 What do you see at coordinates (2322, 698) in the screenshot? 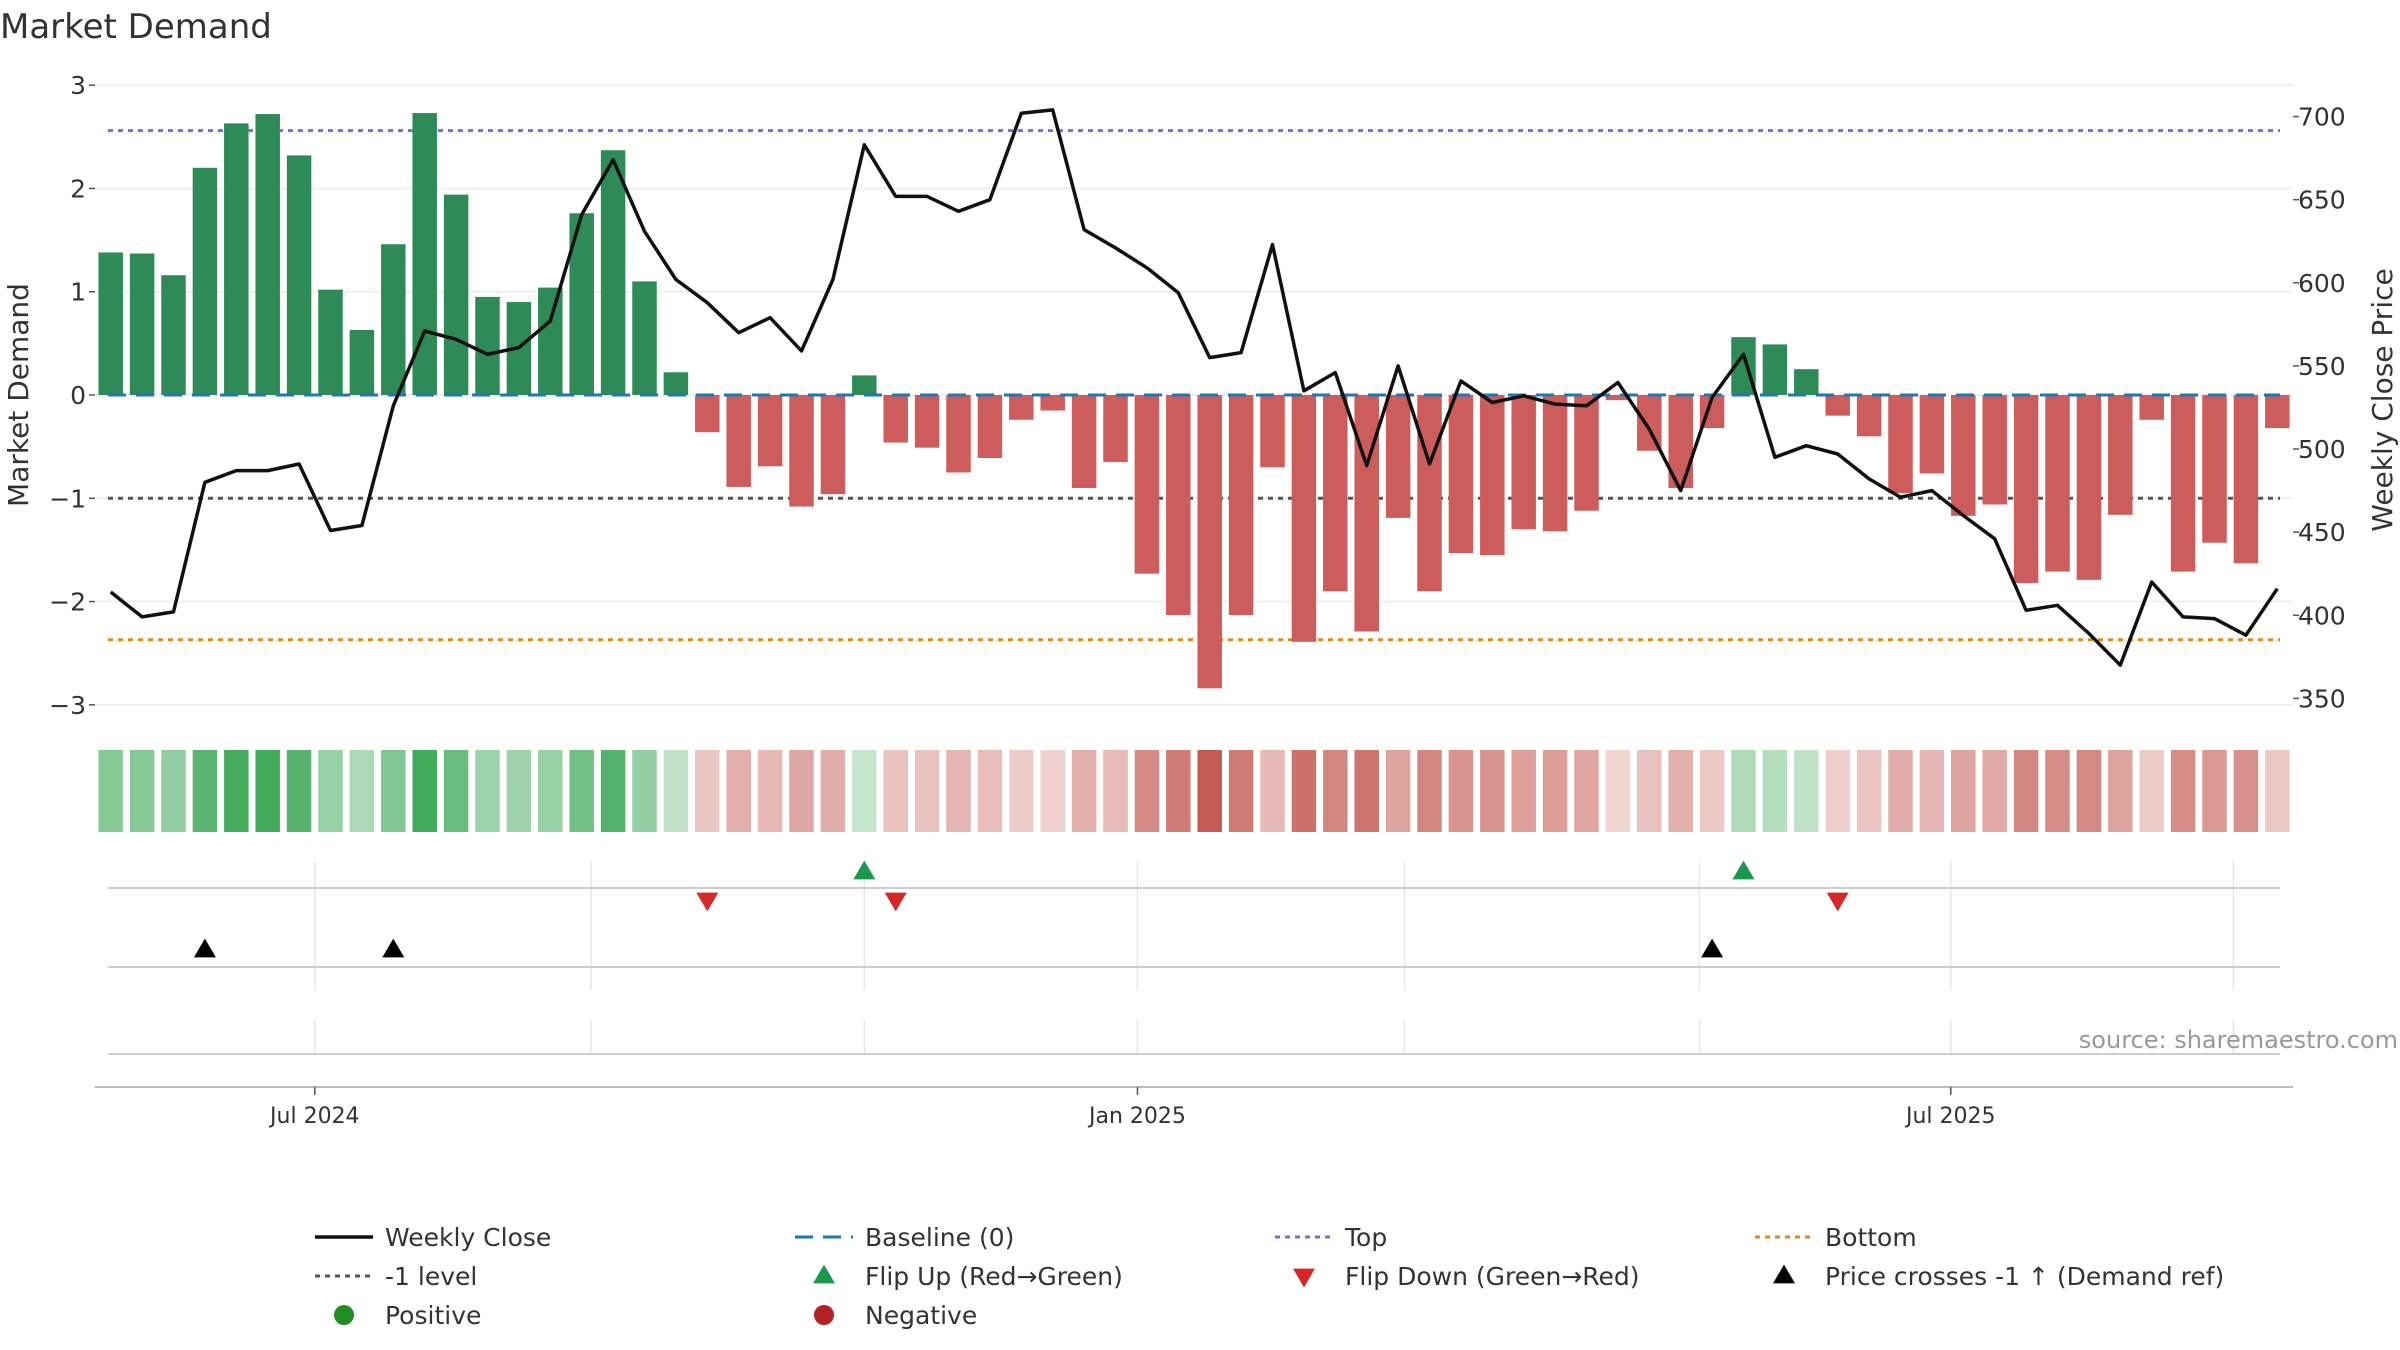
I see `y-tick-label-right: 350` at bounding box center [2322, 698].